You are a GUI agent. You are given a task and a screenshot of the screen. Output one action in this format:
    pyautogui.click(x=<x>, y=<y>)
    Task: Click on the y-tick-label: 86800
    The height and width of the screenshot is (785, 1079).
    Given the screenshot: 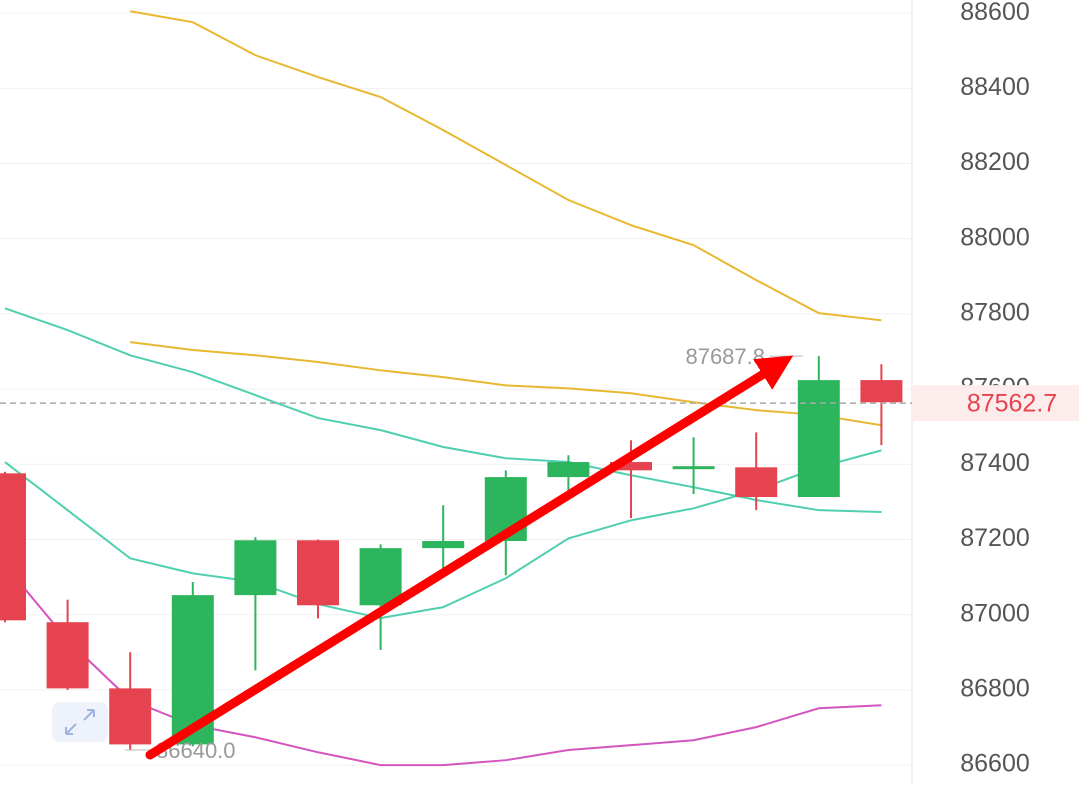 What is the action you would take?
    pyautogui.click(x=995, y=688)
    